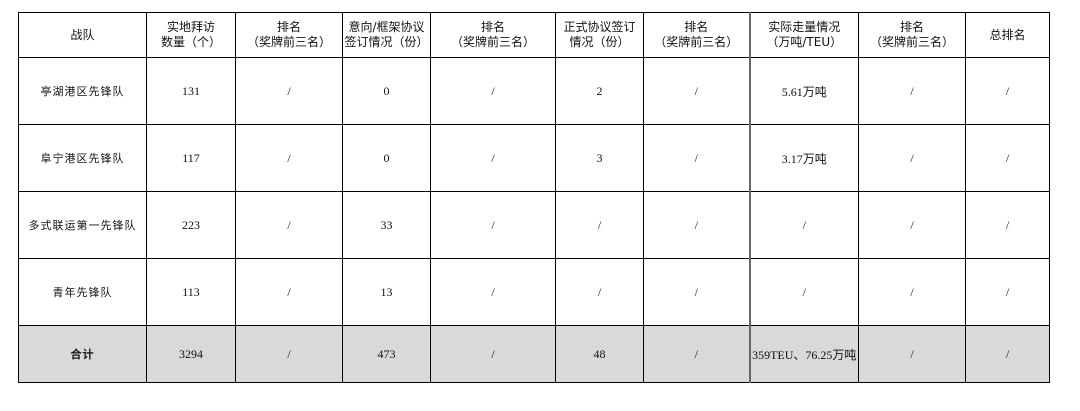 This screenshot has height=411, width=1080. I want to click on team-name-cell: 阜宁港区先锋队, so click(82, 158).